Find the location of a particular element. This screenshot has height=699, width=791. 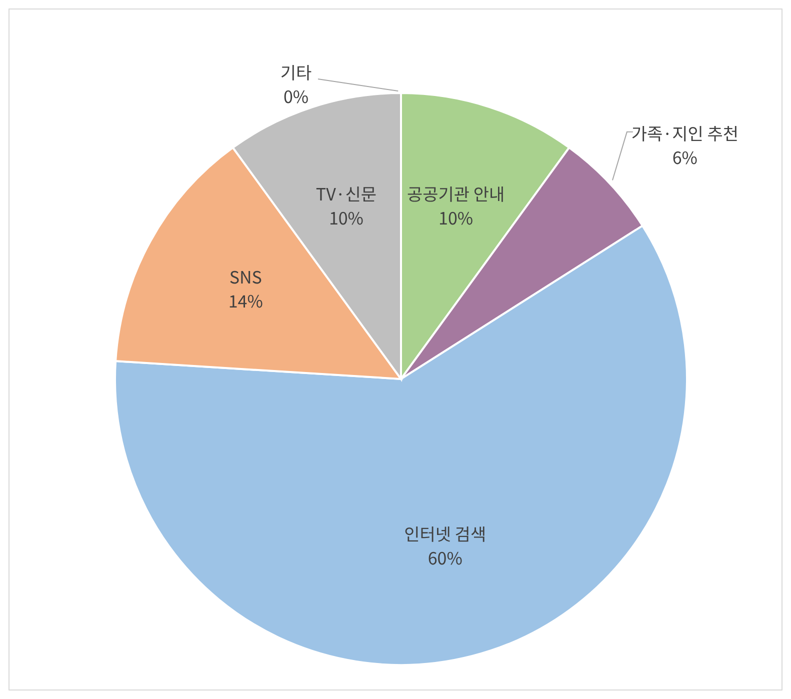

text: 0% is located at coordinates (296, 95).